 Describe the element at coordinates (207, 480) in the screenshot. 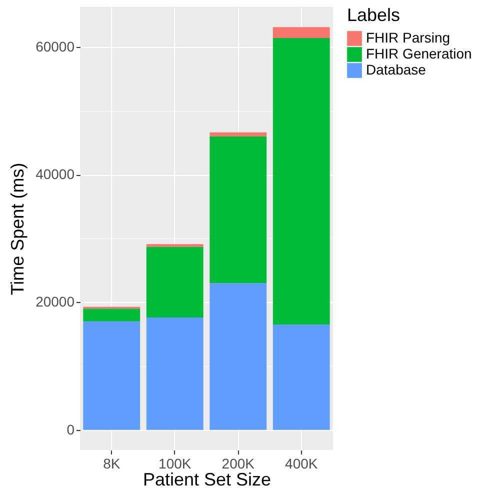

I see `x-axis-title: Patient Set Size` at that location.